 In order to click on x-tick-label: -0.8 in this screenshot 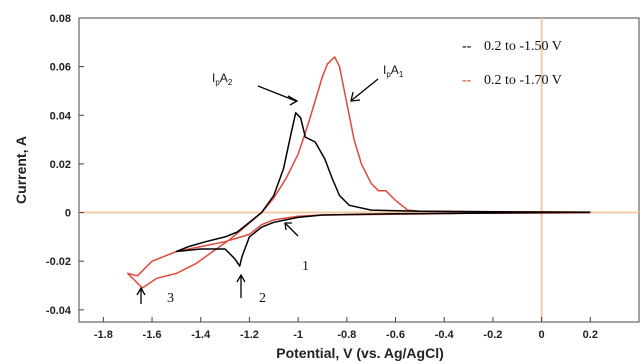, I will do `click(346, 335)`.